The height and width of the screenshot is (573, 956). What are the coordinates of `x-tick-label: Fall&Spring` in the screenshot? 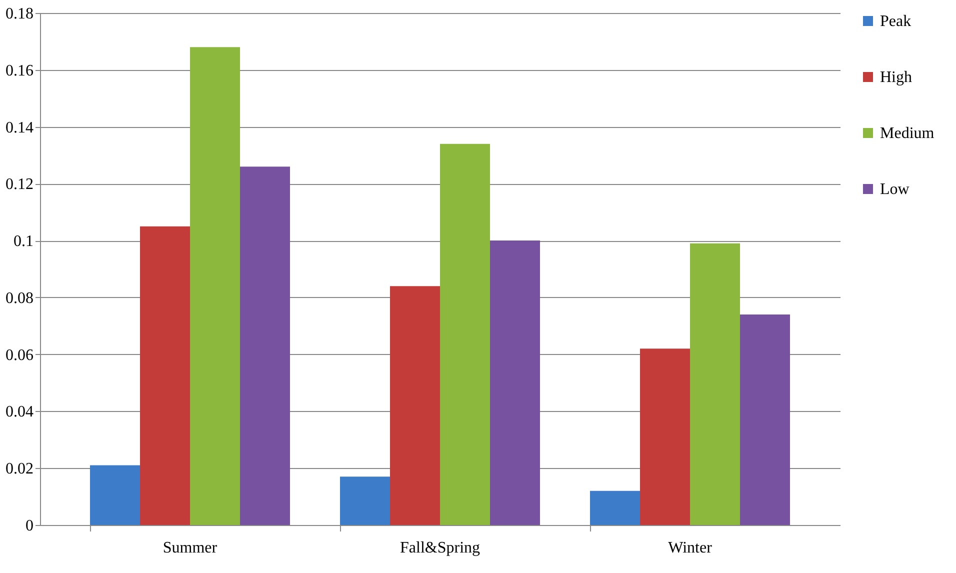 It's located at (440, 548).